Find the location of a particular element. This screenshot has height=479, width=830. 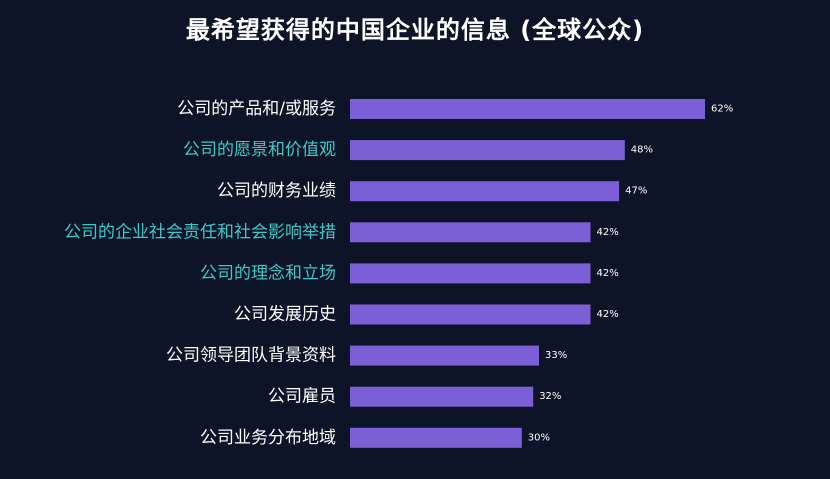

category-label: 公司领导团队背景资料 is located at coordinates (251, 356).